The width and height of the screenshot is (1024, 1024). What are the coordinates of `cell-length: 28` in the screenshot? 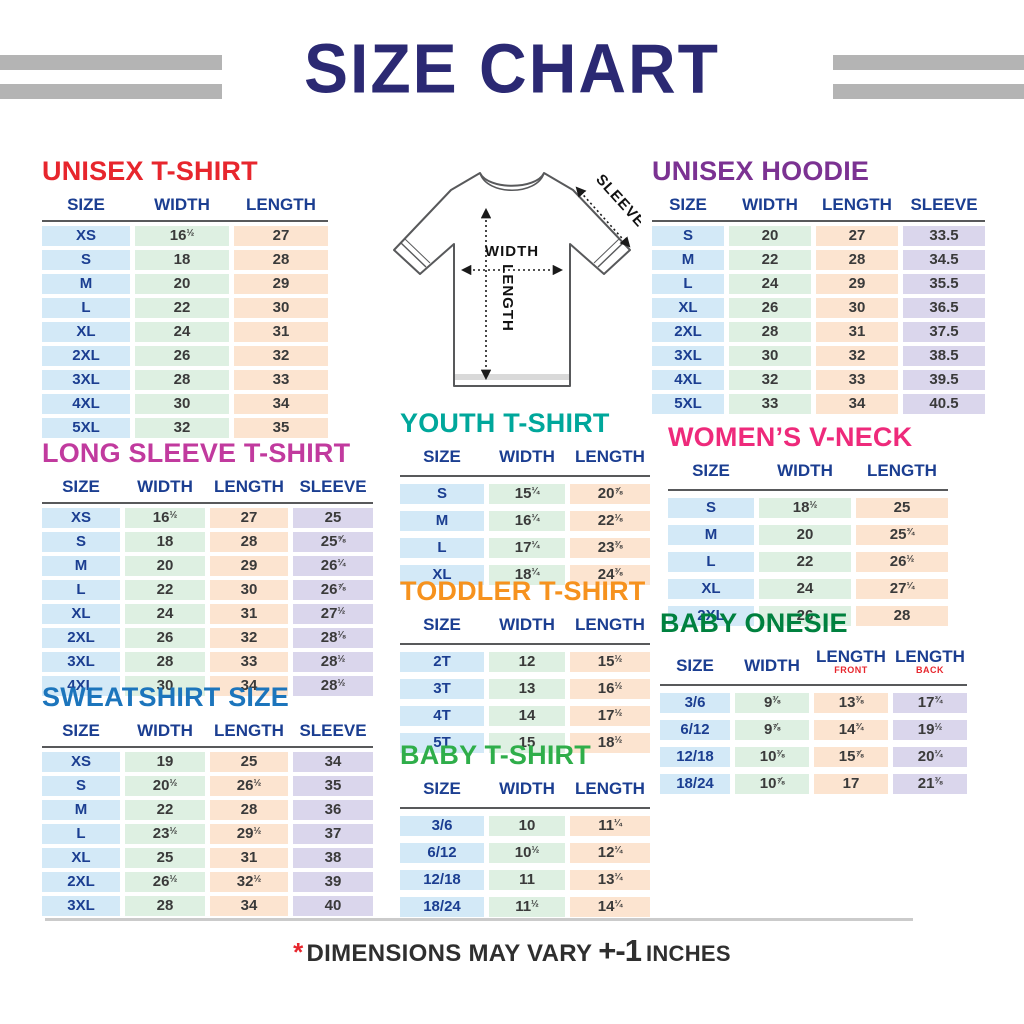 It's located at (857, 259).